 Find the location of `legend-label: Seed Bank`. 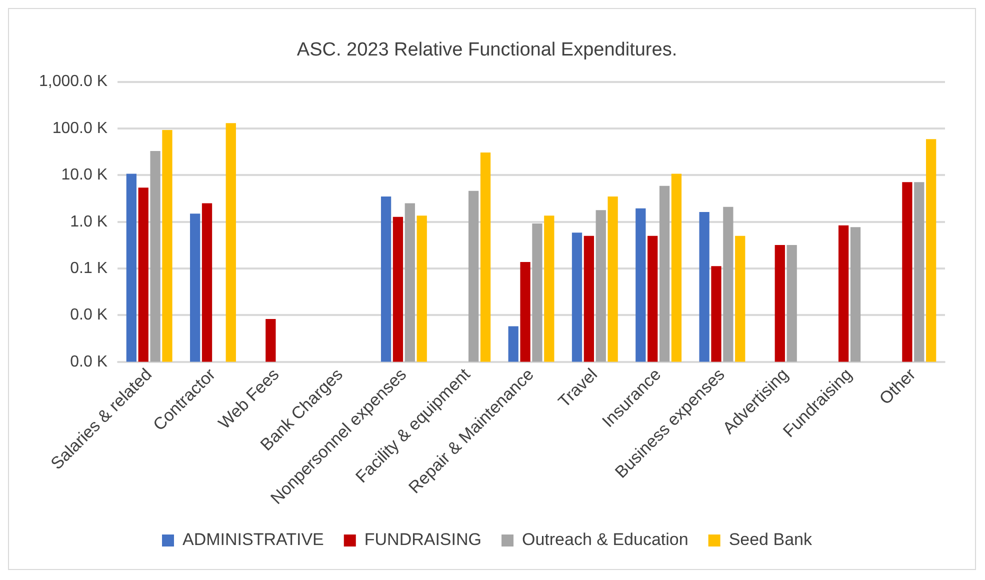

legend-label: Seed Bank is located at coordinates (770, 540).